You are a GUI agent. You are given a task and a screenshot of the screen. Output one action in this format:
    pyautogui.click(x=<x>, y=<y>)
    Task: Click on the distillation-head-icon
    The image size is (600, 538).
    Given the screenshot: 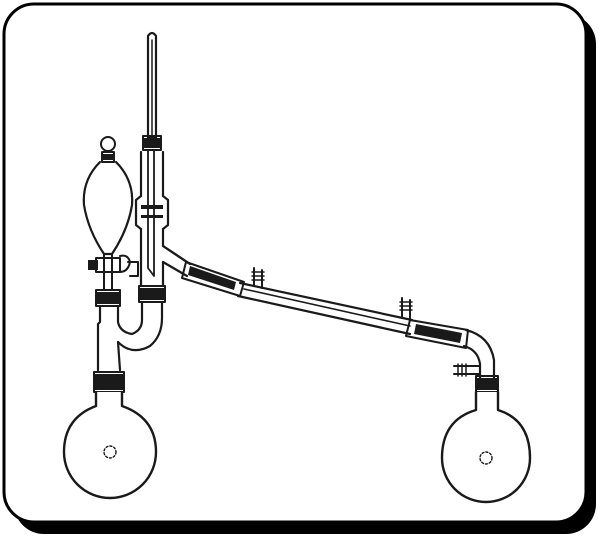 What is the action you would take?
    pyautogui.click(x=163, y=226)
    